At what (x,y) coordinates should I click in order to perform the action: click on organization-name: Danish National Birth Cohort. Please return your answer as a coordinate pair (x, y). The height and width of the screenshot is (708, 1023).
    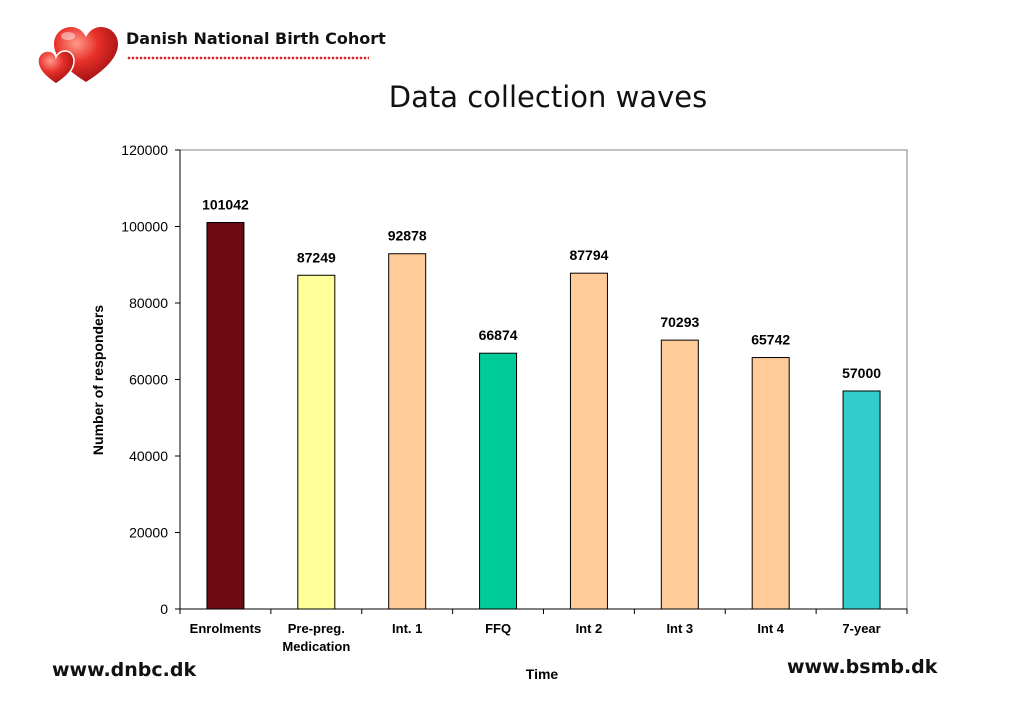
    Looking at the image, I should click on (256, 38).